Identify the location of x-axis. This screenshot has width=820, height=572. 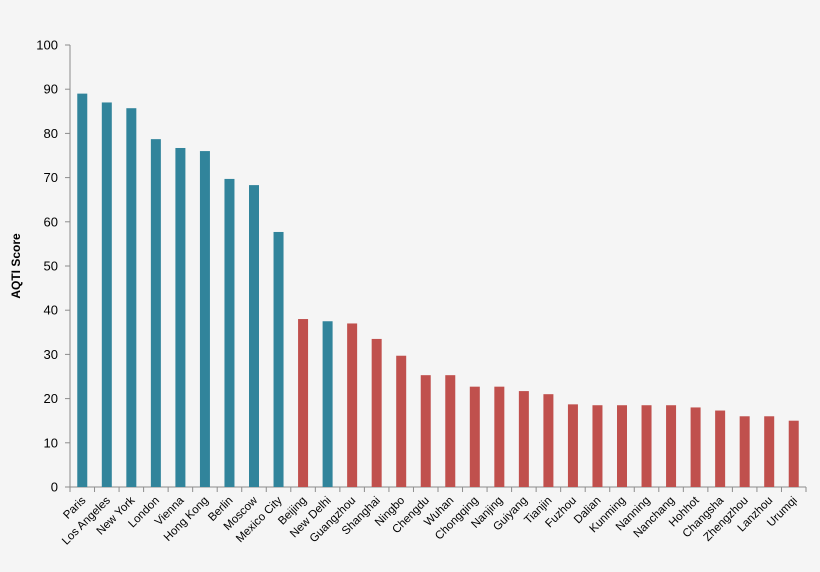
(438, 489).